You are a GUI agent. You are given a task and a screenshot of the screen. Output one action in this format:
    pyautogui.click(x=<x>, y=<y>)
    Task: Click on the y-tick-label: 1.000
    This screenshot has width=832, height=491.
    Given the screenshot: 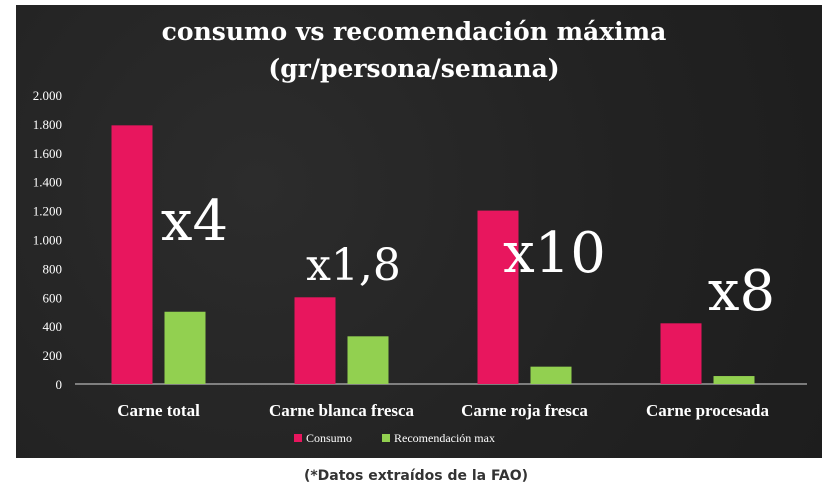 What is the action you would take?
    pyautogui.click(x=47, y=240)
    